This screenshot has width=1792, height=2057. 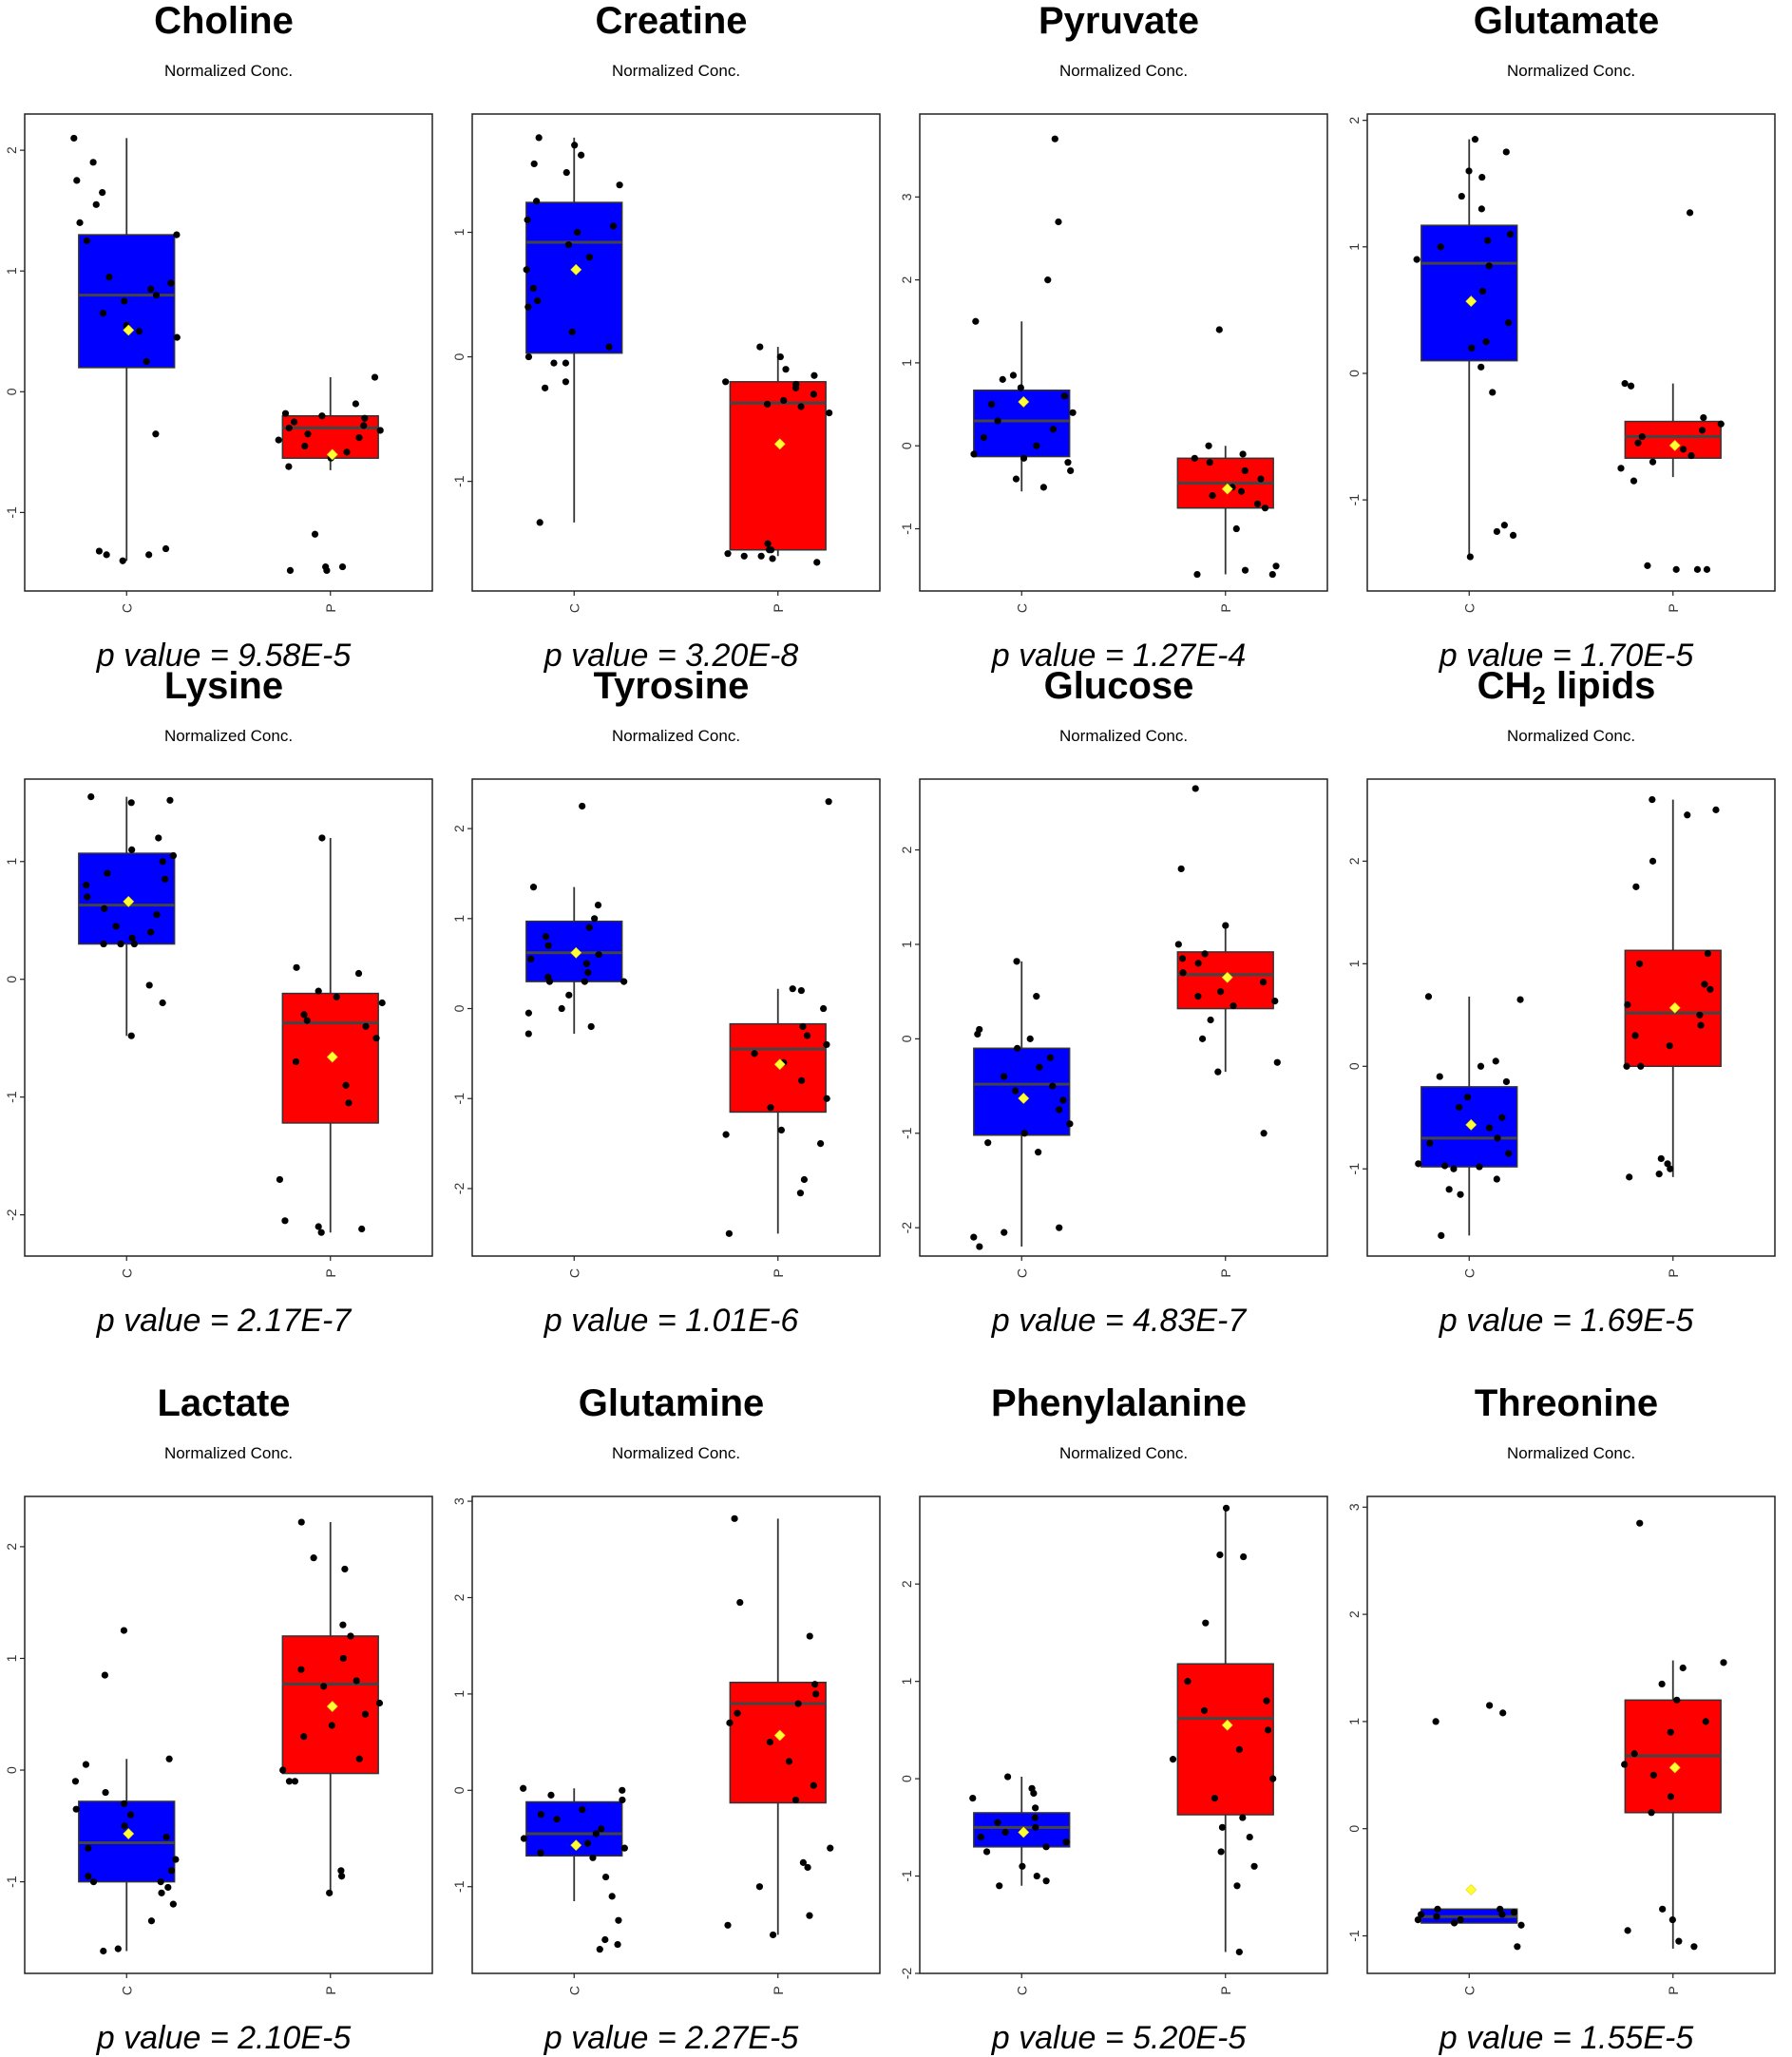 I want to click on chart-title: Choline, so click(x=224, y=21).